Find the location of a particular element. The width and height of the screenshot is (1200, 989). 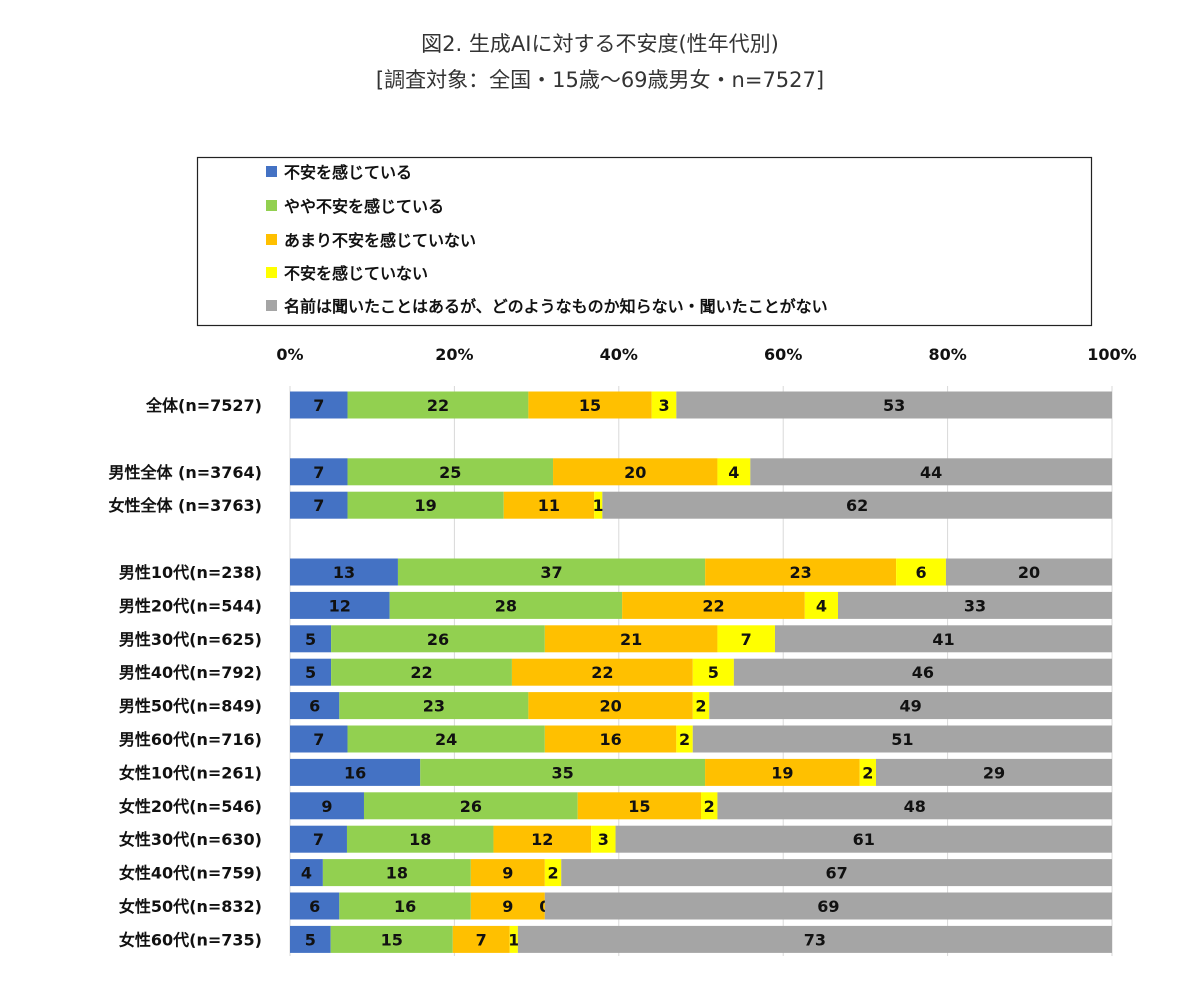

category-label: 女性10代(n=261) is located at coordinates (190, 772).